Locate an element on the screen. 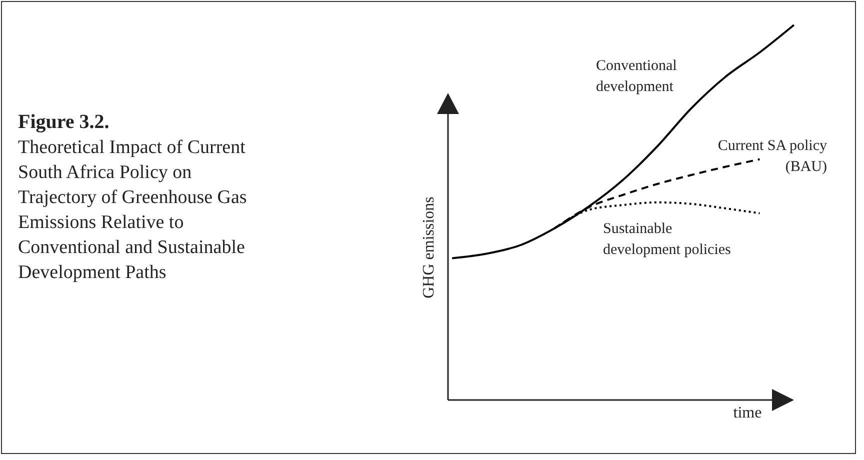  text: Theoretical Impact of Current South Africa Policy on Trajectory of Greenhouse Gas Emissions Relative to Conventional and Sustainable Development Paths is located at coordinates (133, 210).